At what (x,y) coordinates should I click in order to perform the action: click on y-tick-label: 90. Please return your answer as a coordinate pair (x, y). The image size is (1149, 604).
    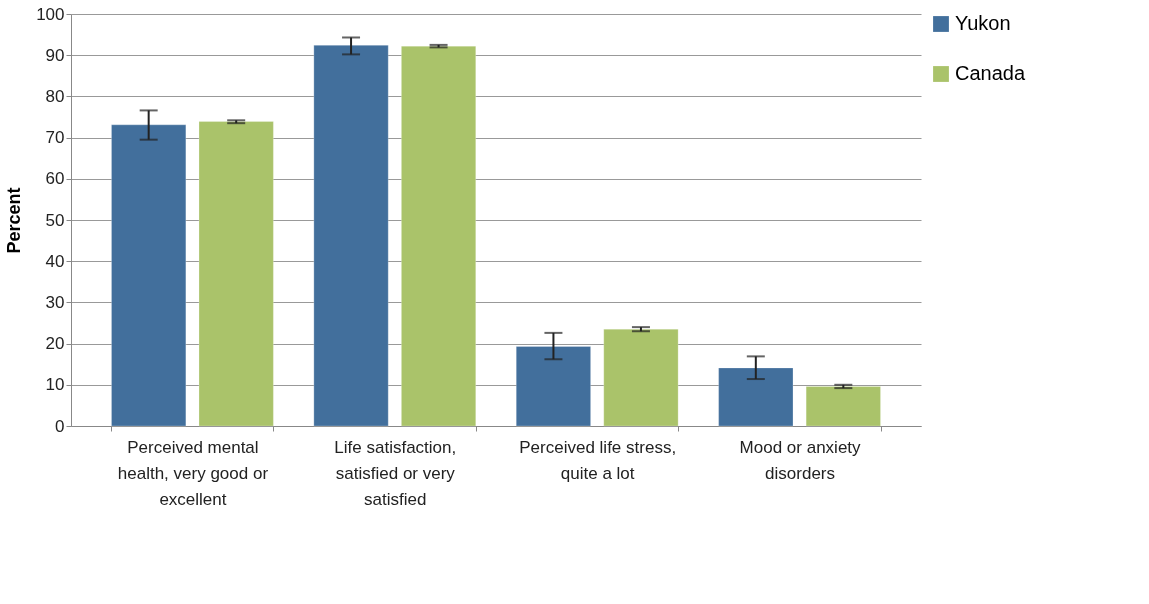
    Looking at the image, I should click on (55, 55).